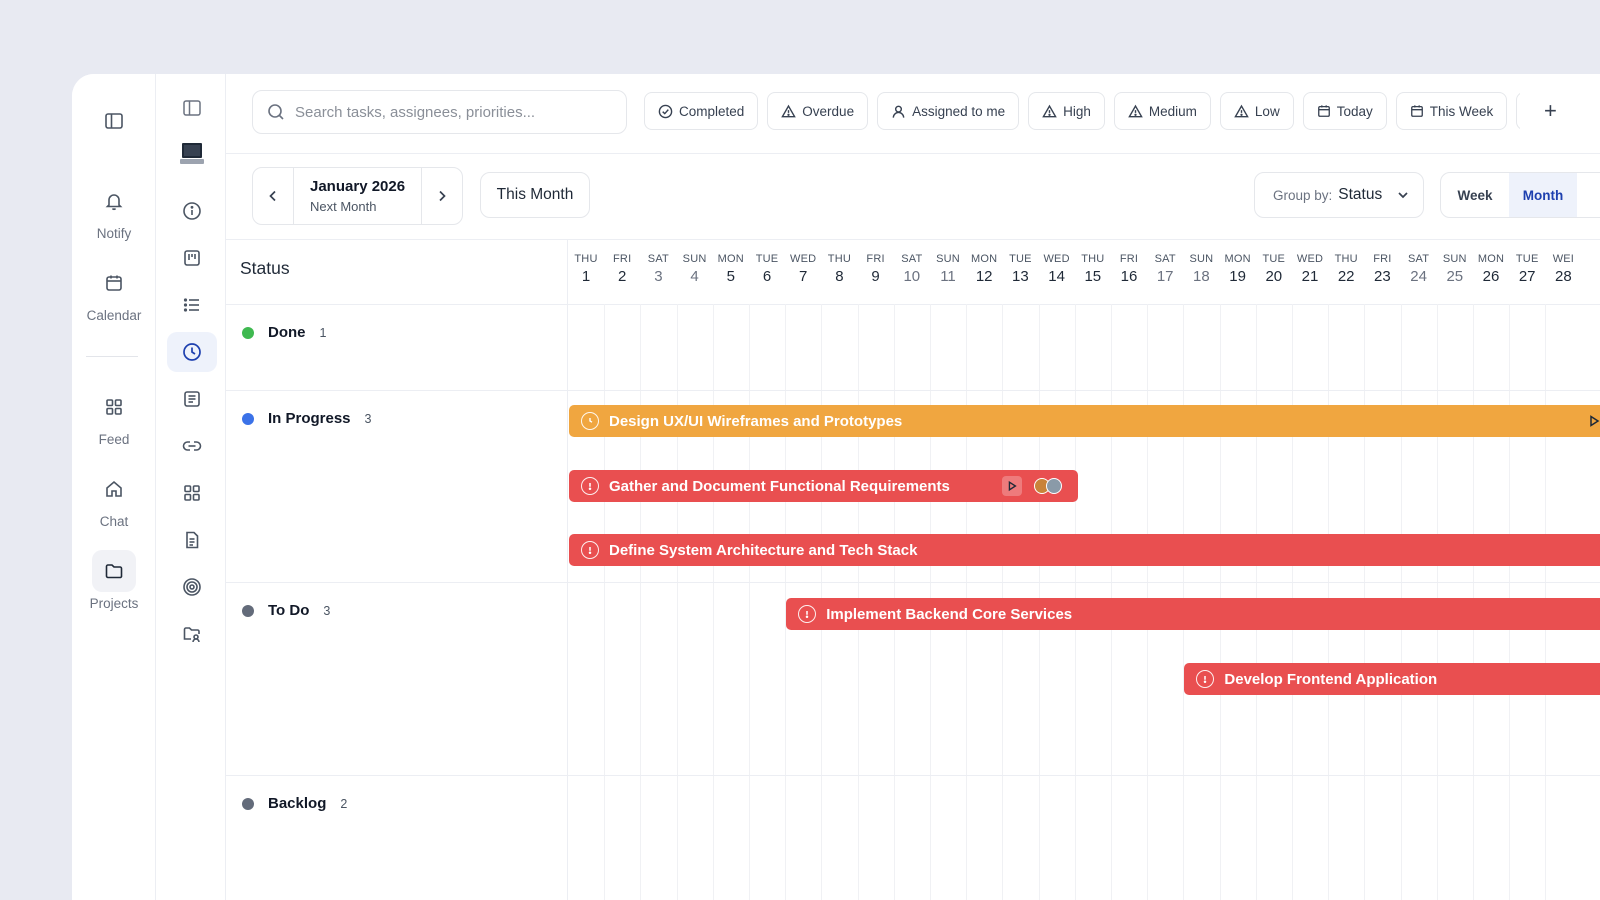 The image size is (1600, 900). What do you see at coordinates (192, 352) in the screenshot?
I see `timeline-button` at bounding box center [192, 352].